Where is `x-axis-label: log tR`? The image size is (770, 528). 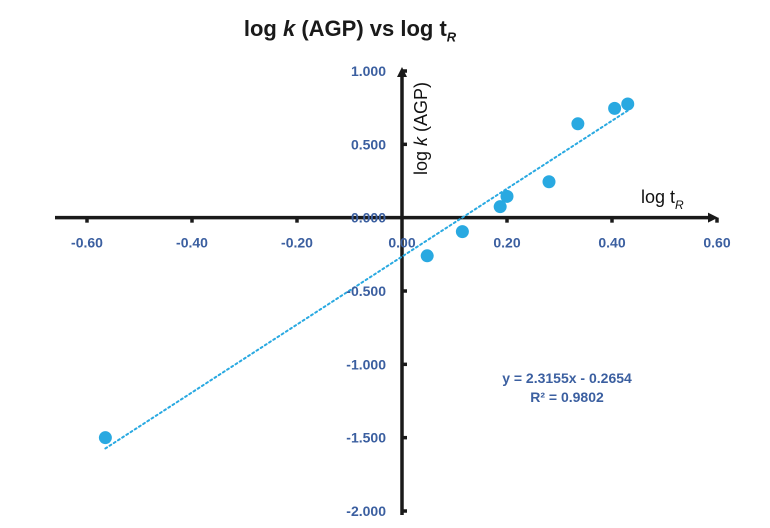 x-axis-label: log tR is located at coordinates (662, 199).